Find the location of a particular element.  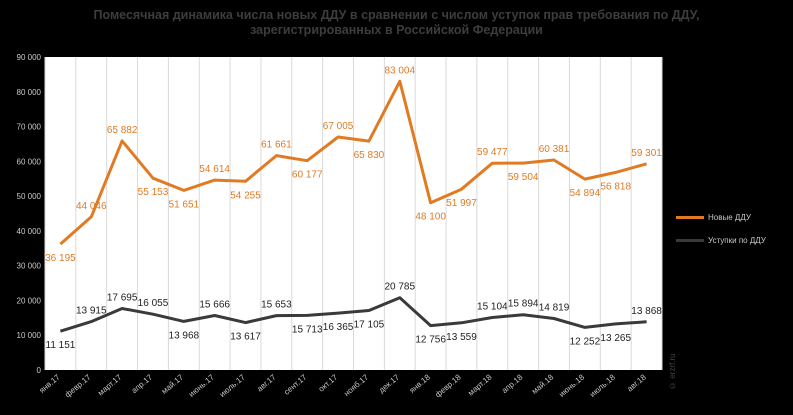

data-label-new: 65 830 is located at coordinates (369, 155).